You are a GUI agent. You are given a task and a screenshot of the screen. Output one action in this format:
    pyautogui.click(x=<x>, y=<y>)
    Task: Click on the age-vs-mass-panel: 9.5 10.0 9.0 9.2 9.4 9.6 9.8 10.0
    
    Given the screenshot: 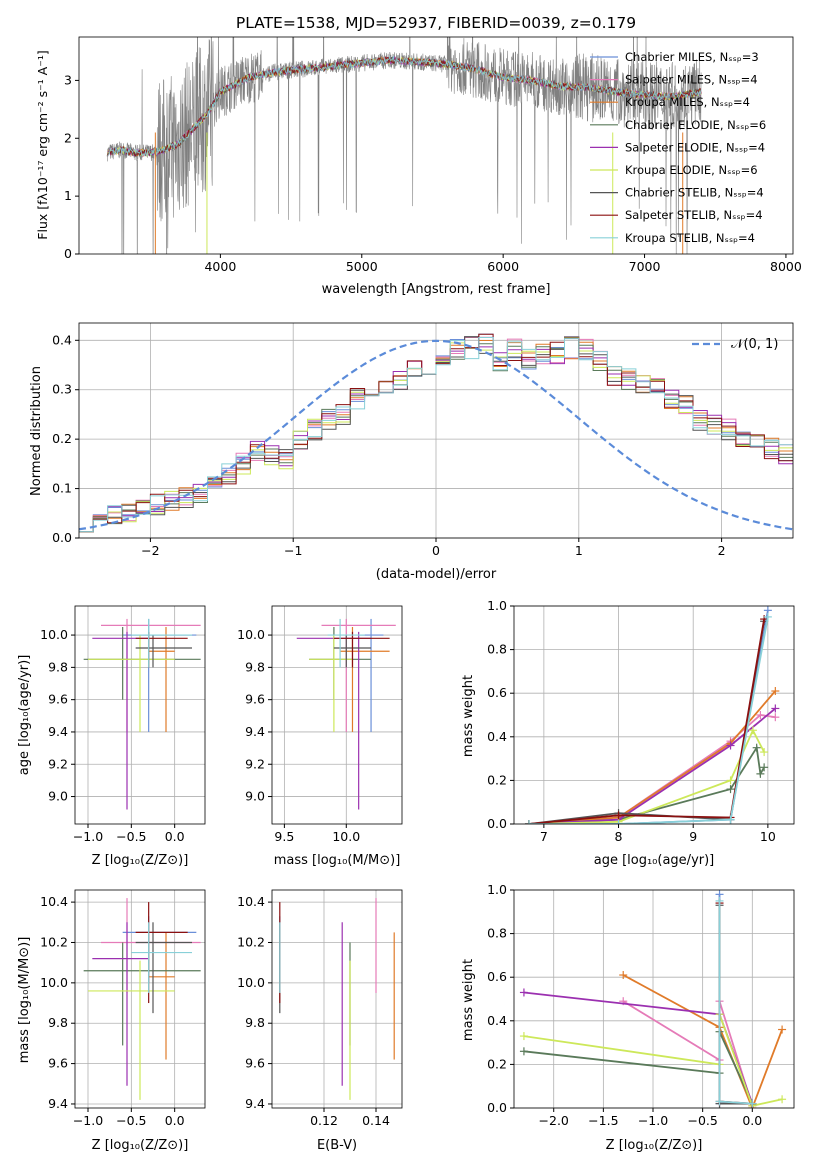 What is the action you would take?
    pyautogui.click(x=320, y=724)
    